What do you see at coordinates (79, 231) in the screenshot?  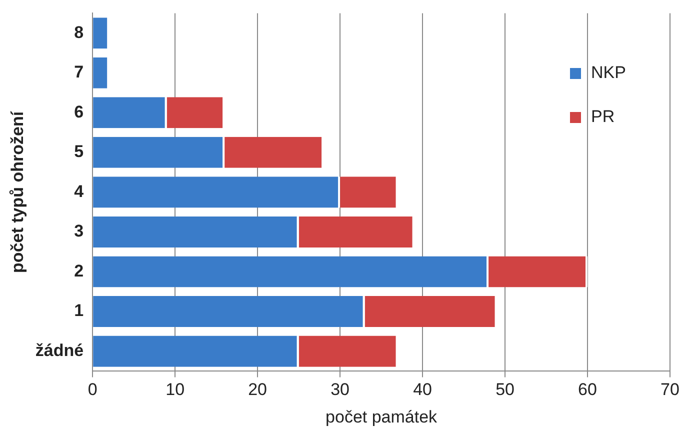 I see `y-tick-label: 3` at bounding box center [79, 231].